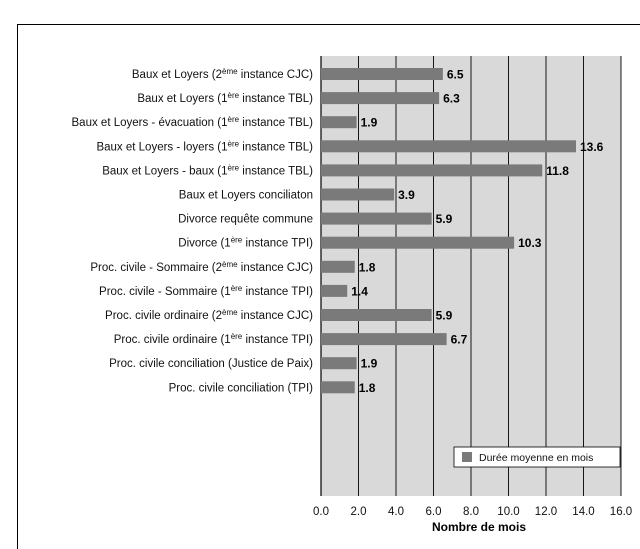 Image resolution: width=640 pixels, height=549 pixels. What do you see at coordinates (177, 75) in the screenshot?
I see `category-label-text: Baux et Loyers (2` at bounding box center [177, 75].